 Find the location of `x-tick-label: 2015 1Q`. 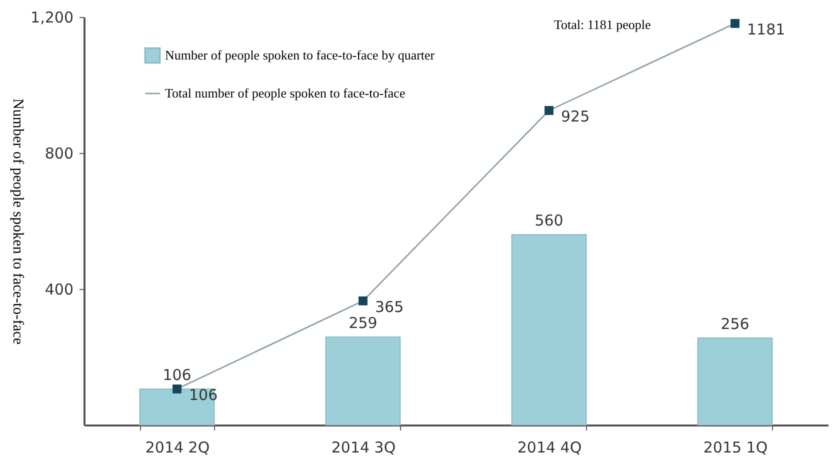

x-tick-label: 2015 1Q is located at coordinates (735, 447).